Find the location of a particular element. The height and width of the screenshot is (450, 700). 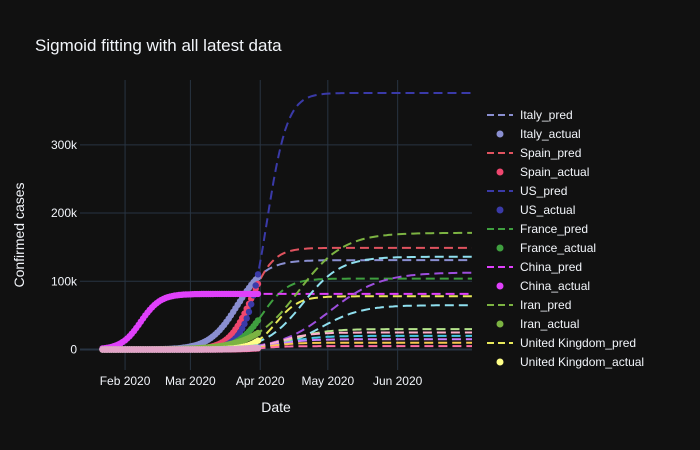

legend-item-iran_pred: Iran_pred is located at coordinates (529, 305).